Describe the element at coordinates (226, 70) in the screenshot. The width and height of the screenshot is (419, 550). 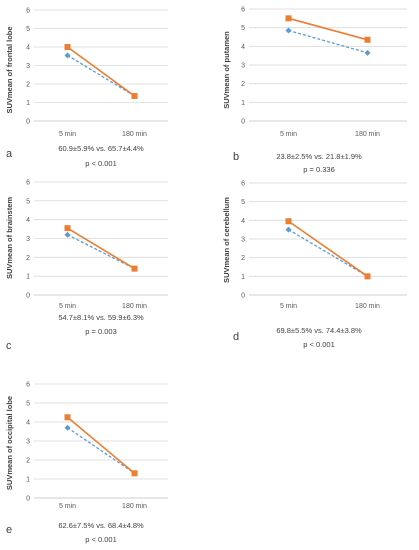
I see `y-axis-title: SUVmean of putamen` at that location.